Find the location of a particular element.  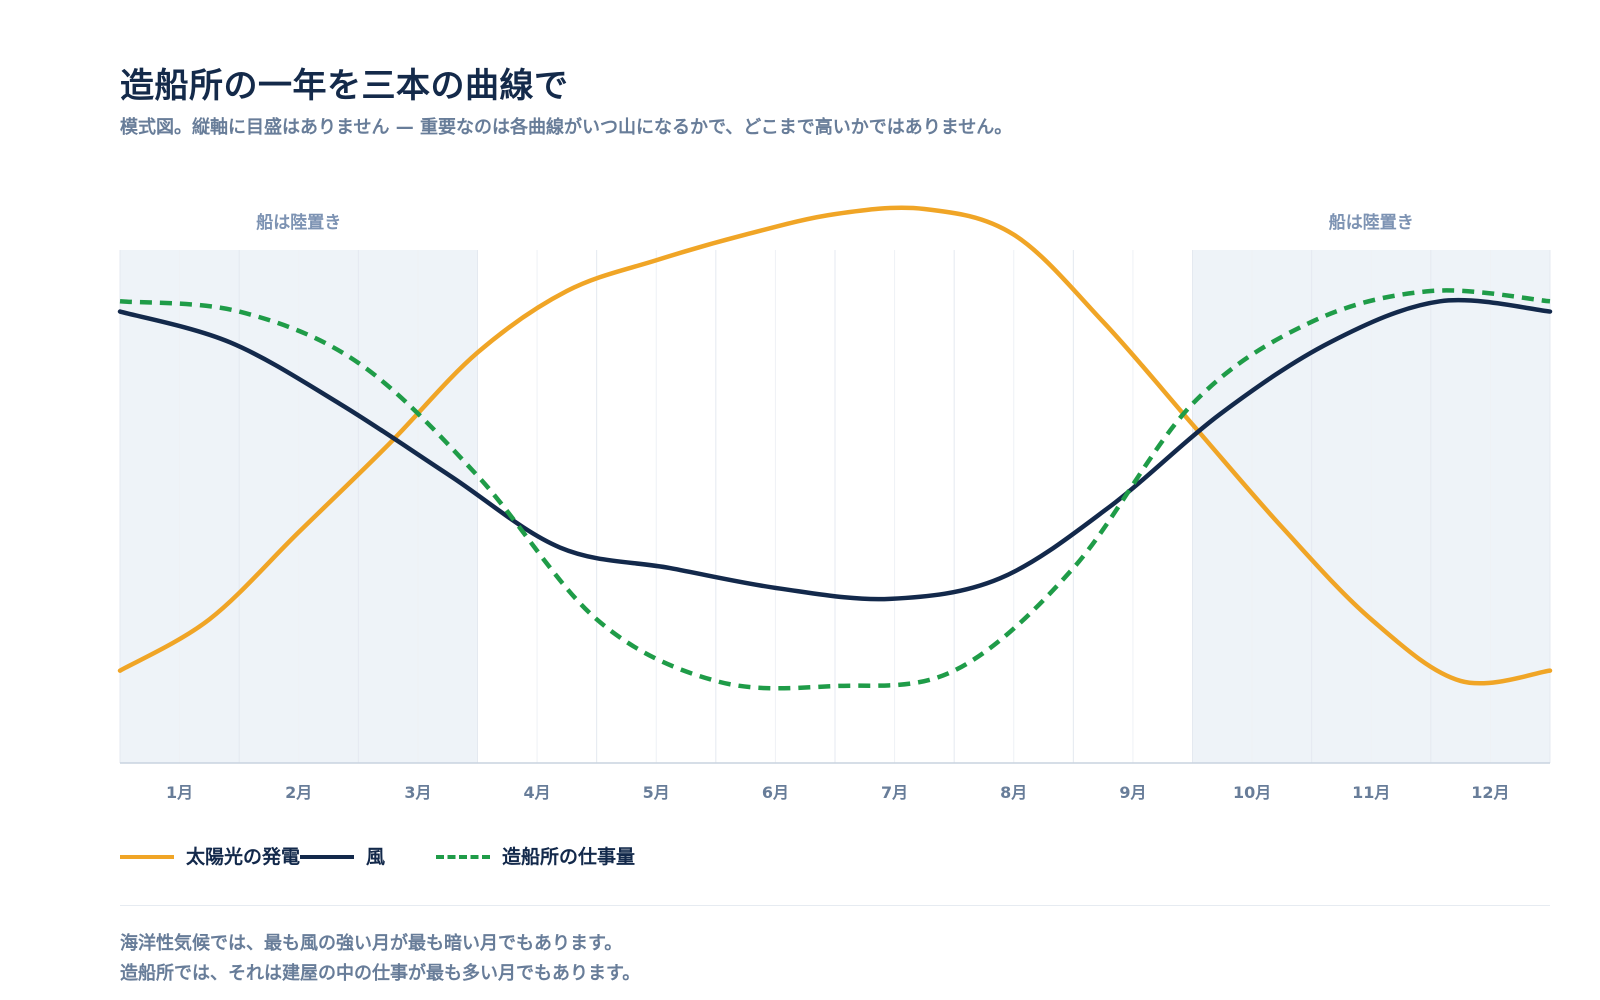

legend-swatch-wind is located at coordinates (327, 857).